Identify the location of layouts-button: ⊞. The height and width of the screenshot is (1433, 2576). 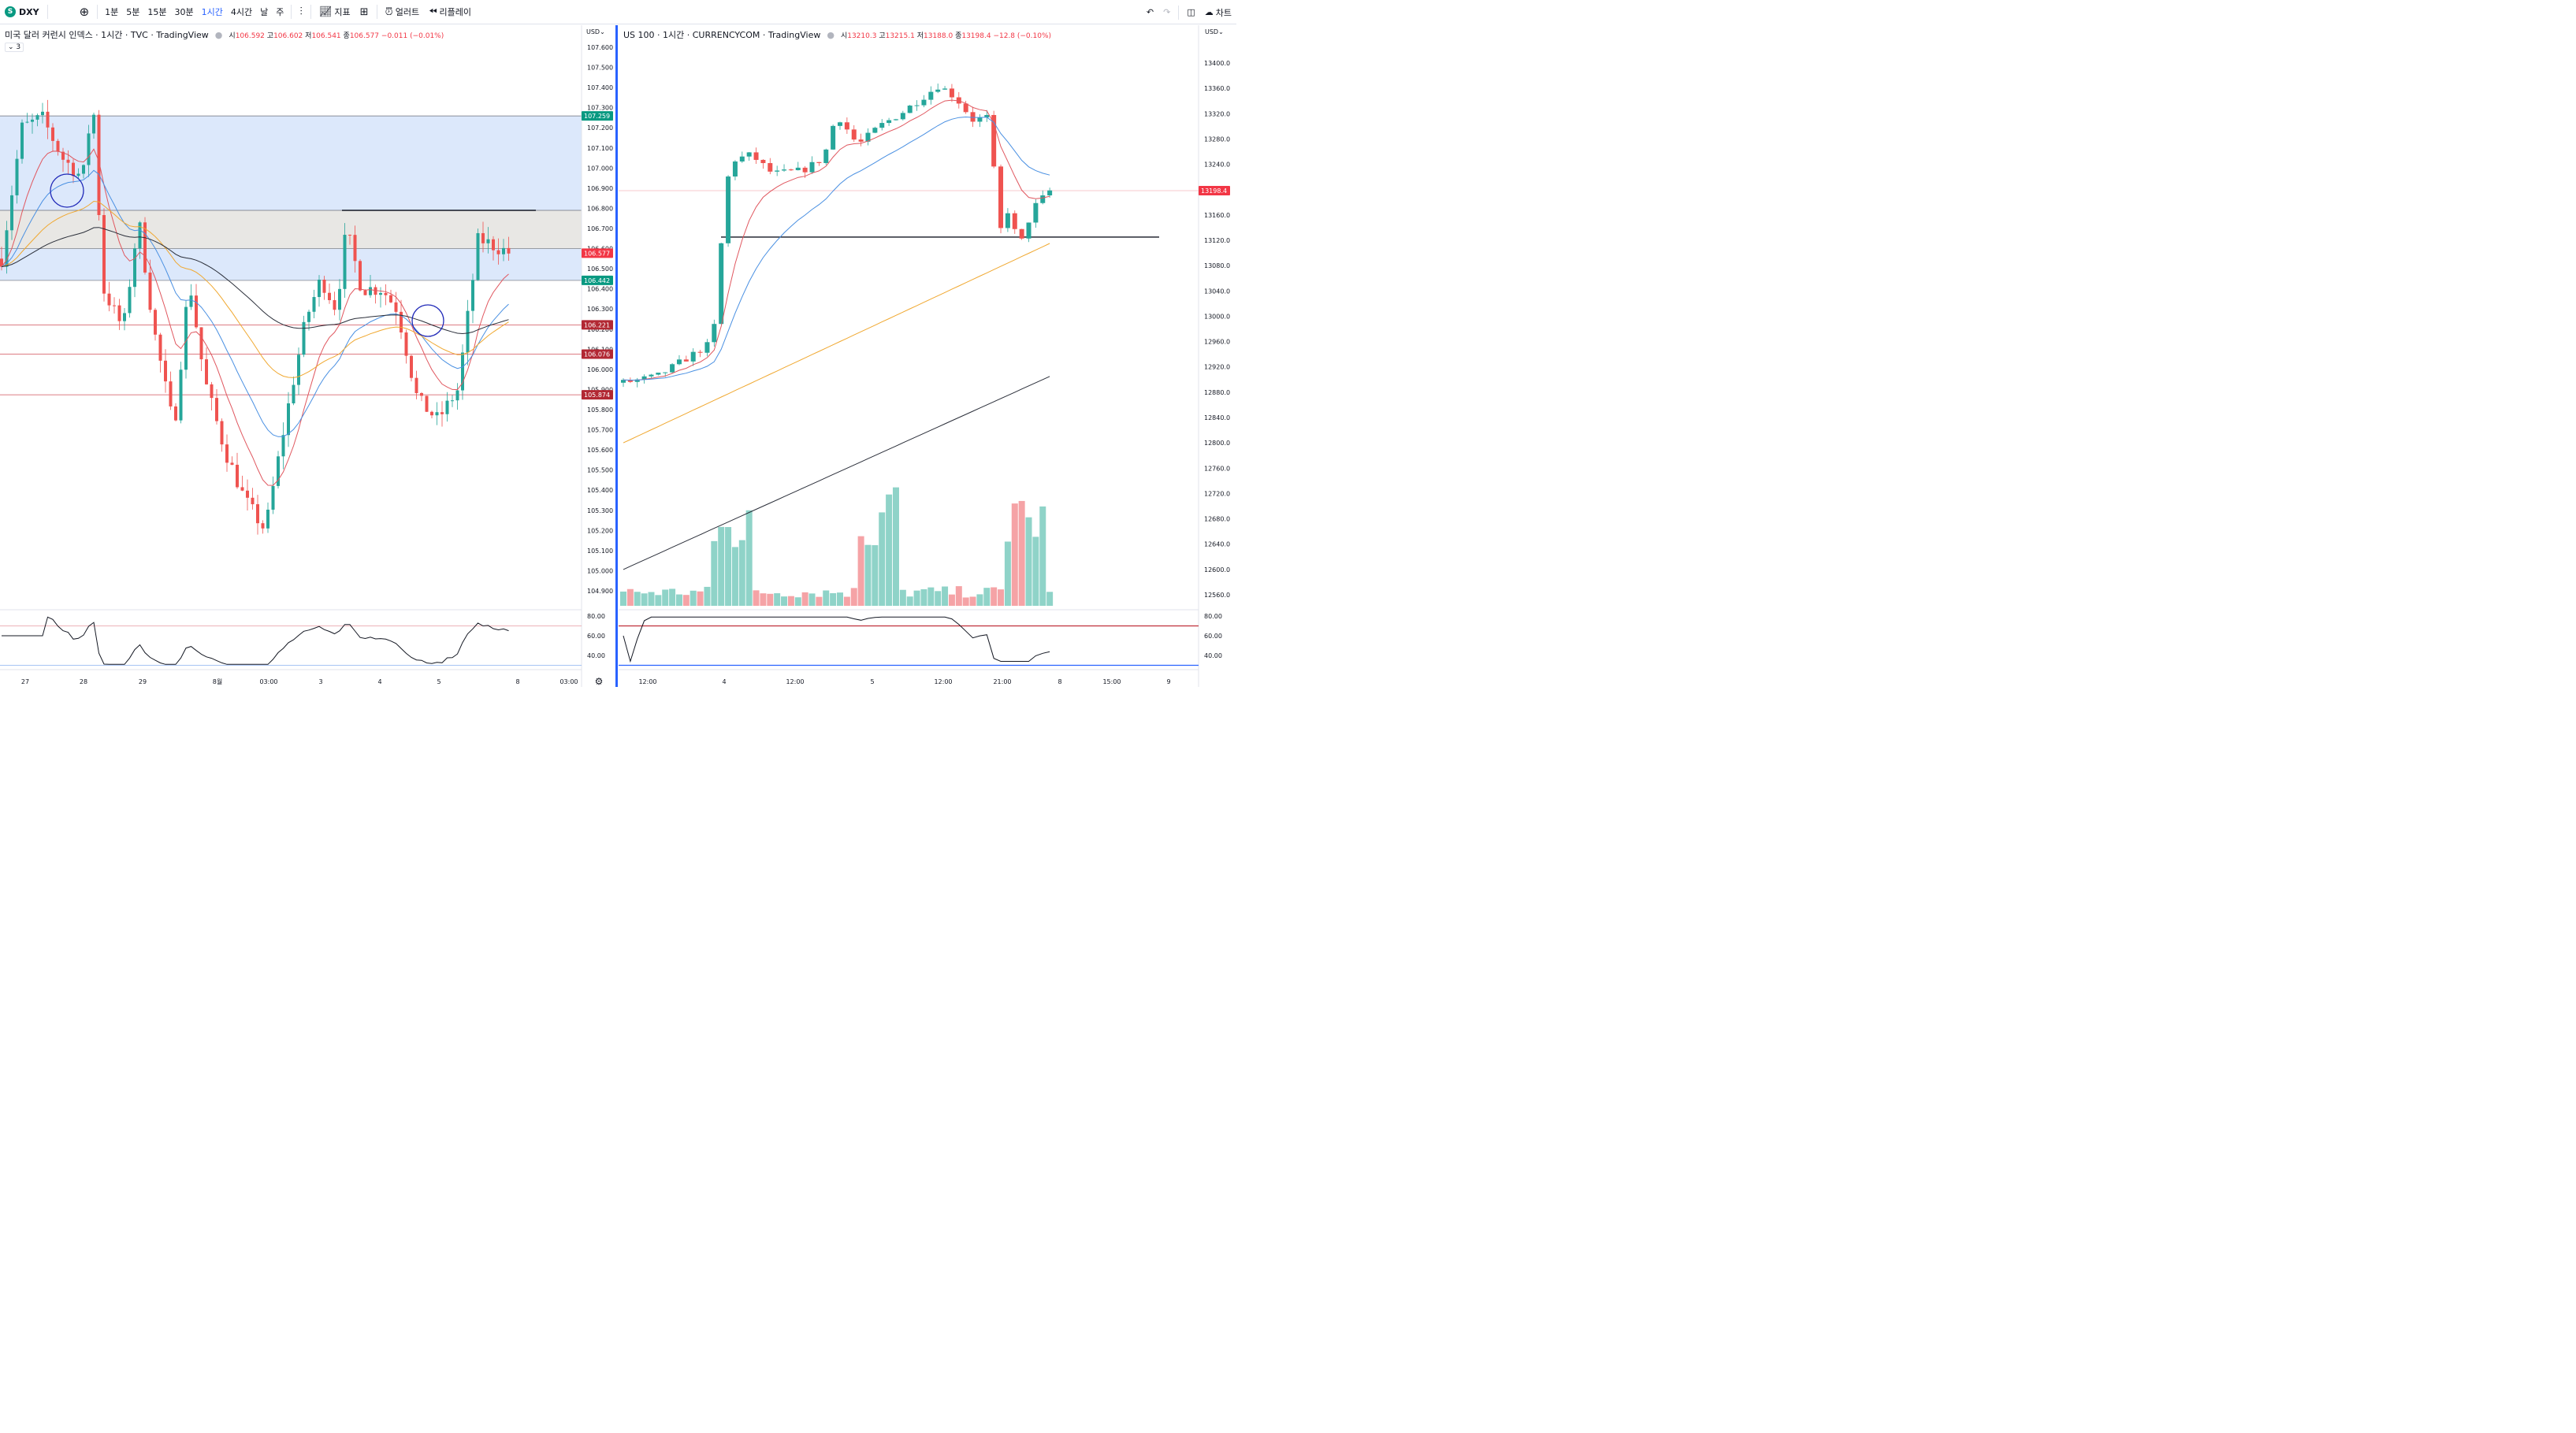
(364, 12).